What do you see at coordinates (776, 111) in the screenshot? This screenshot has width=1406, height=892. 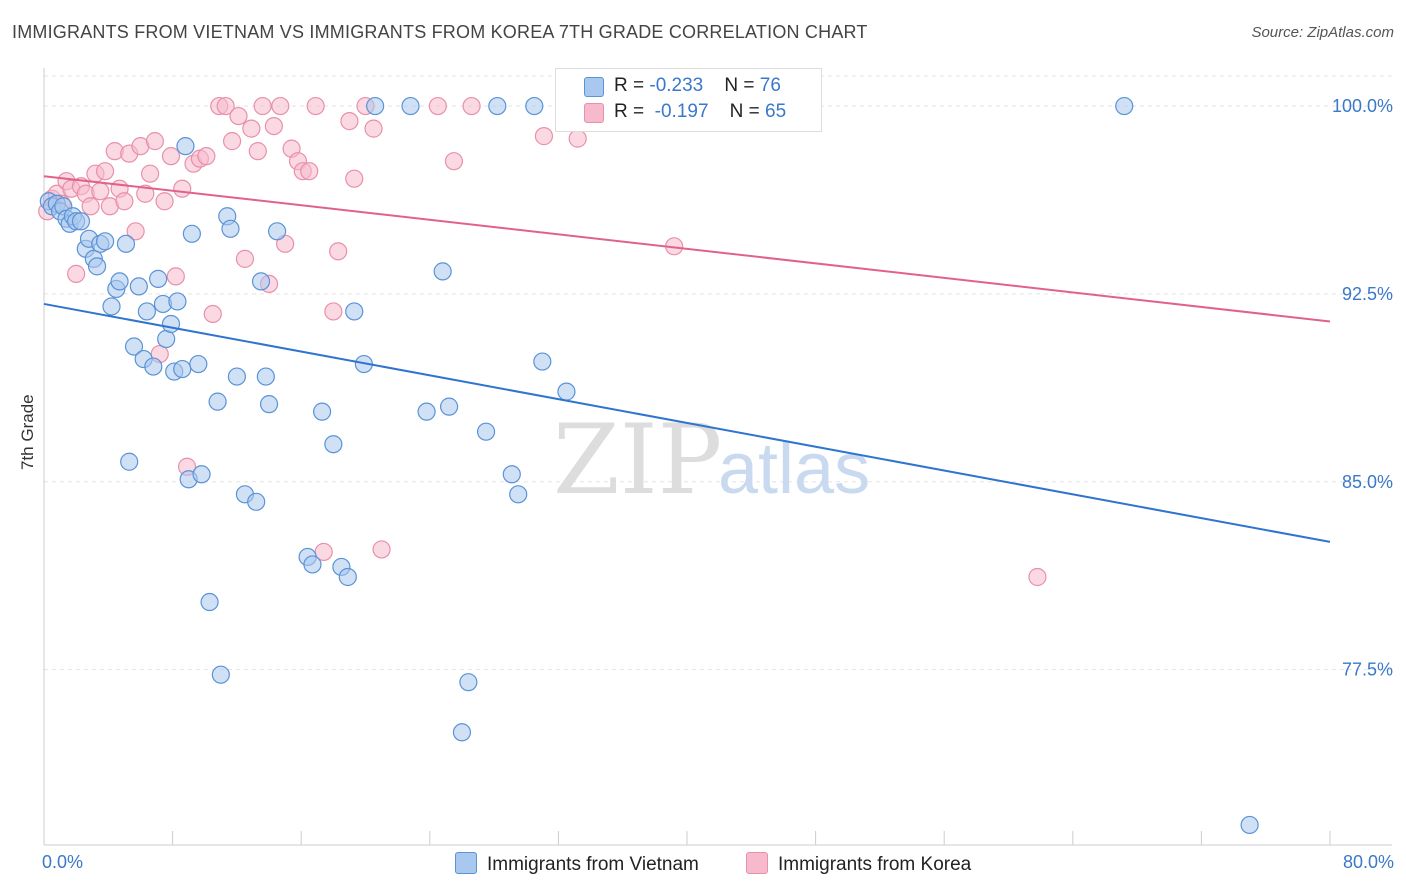 I see `legend-n-value-korea: 65` at bounding box center [776, 111].